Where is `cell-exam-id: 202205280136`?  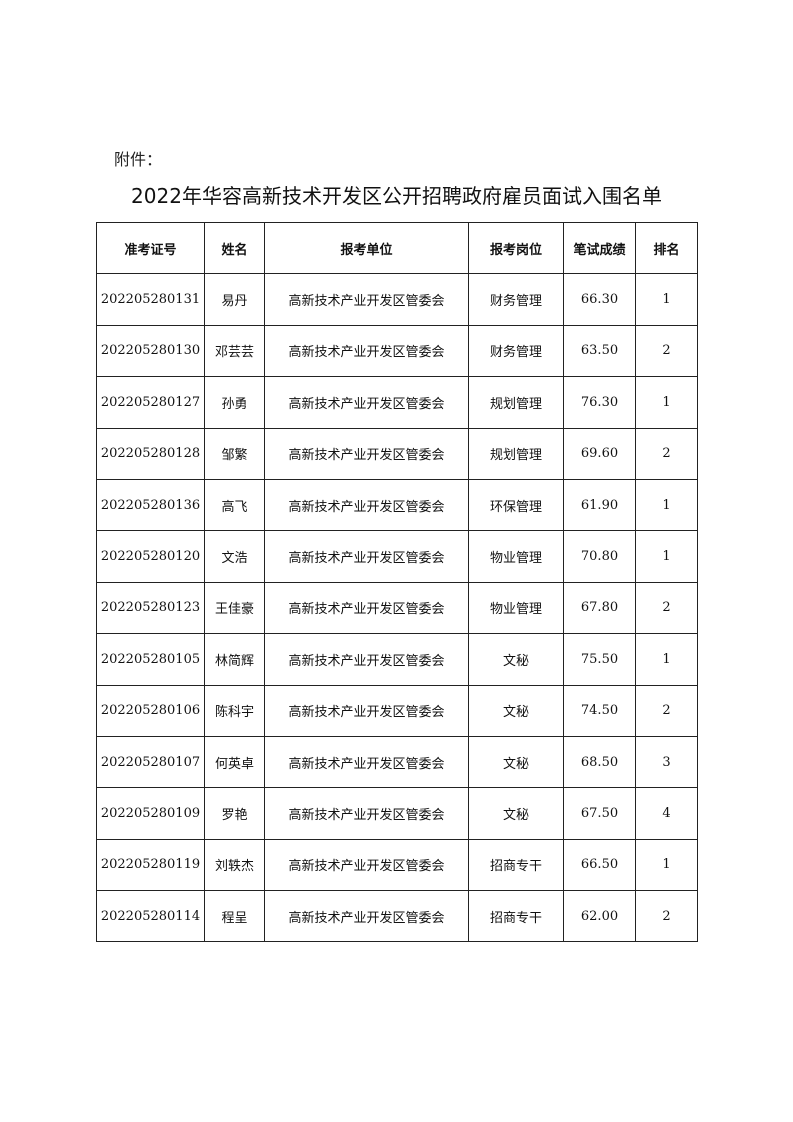
cell-exam-id: 202205280136 is located at coordinates (150, 505).